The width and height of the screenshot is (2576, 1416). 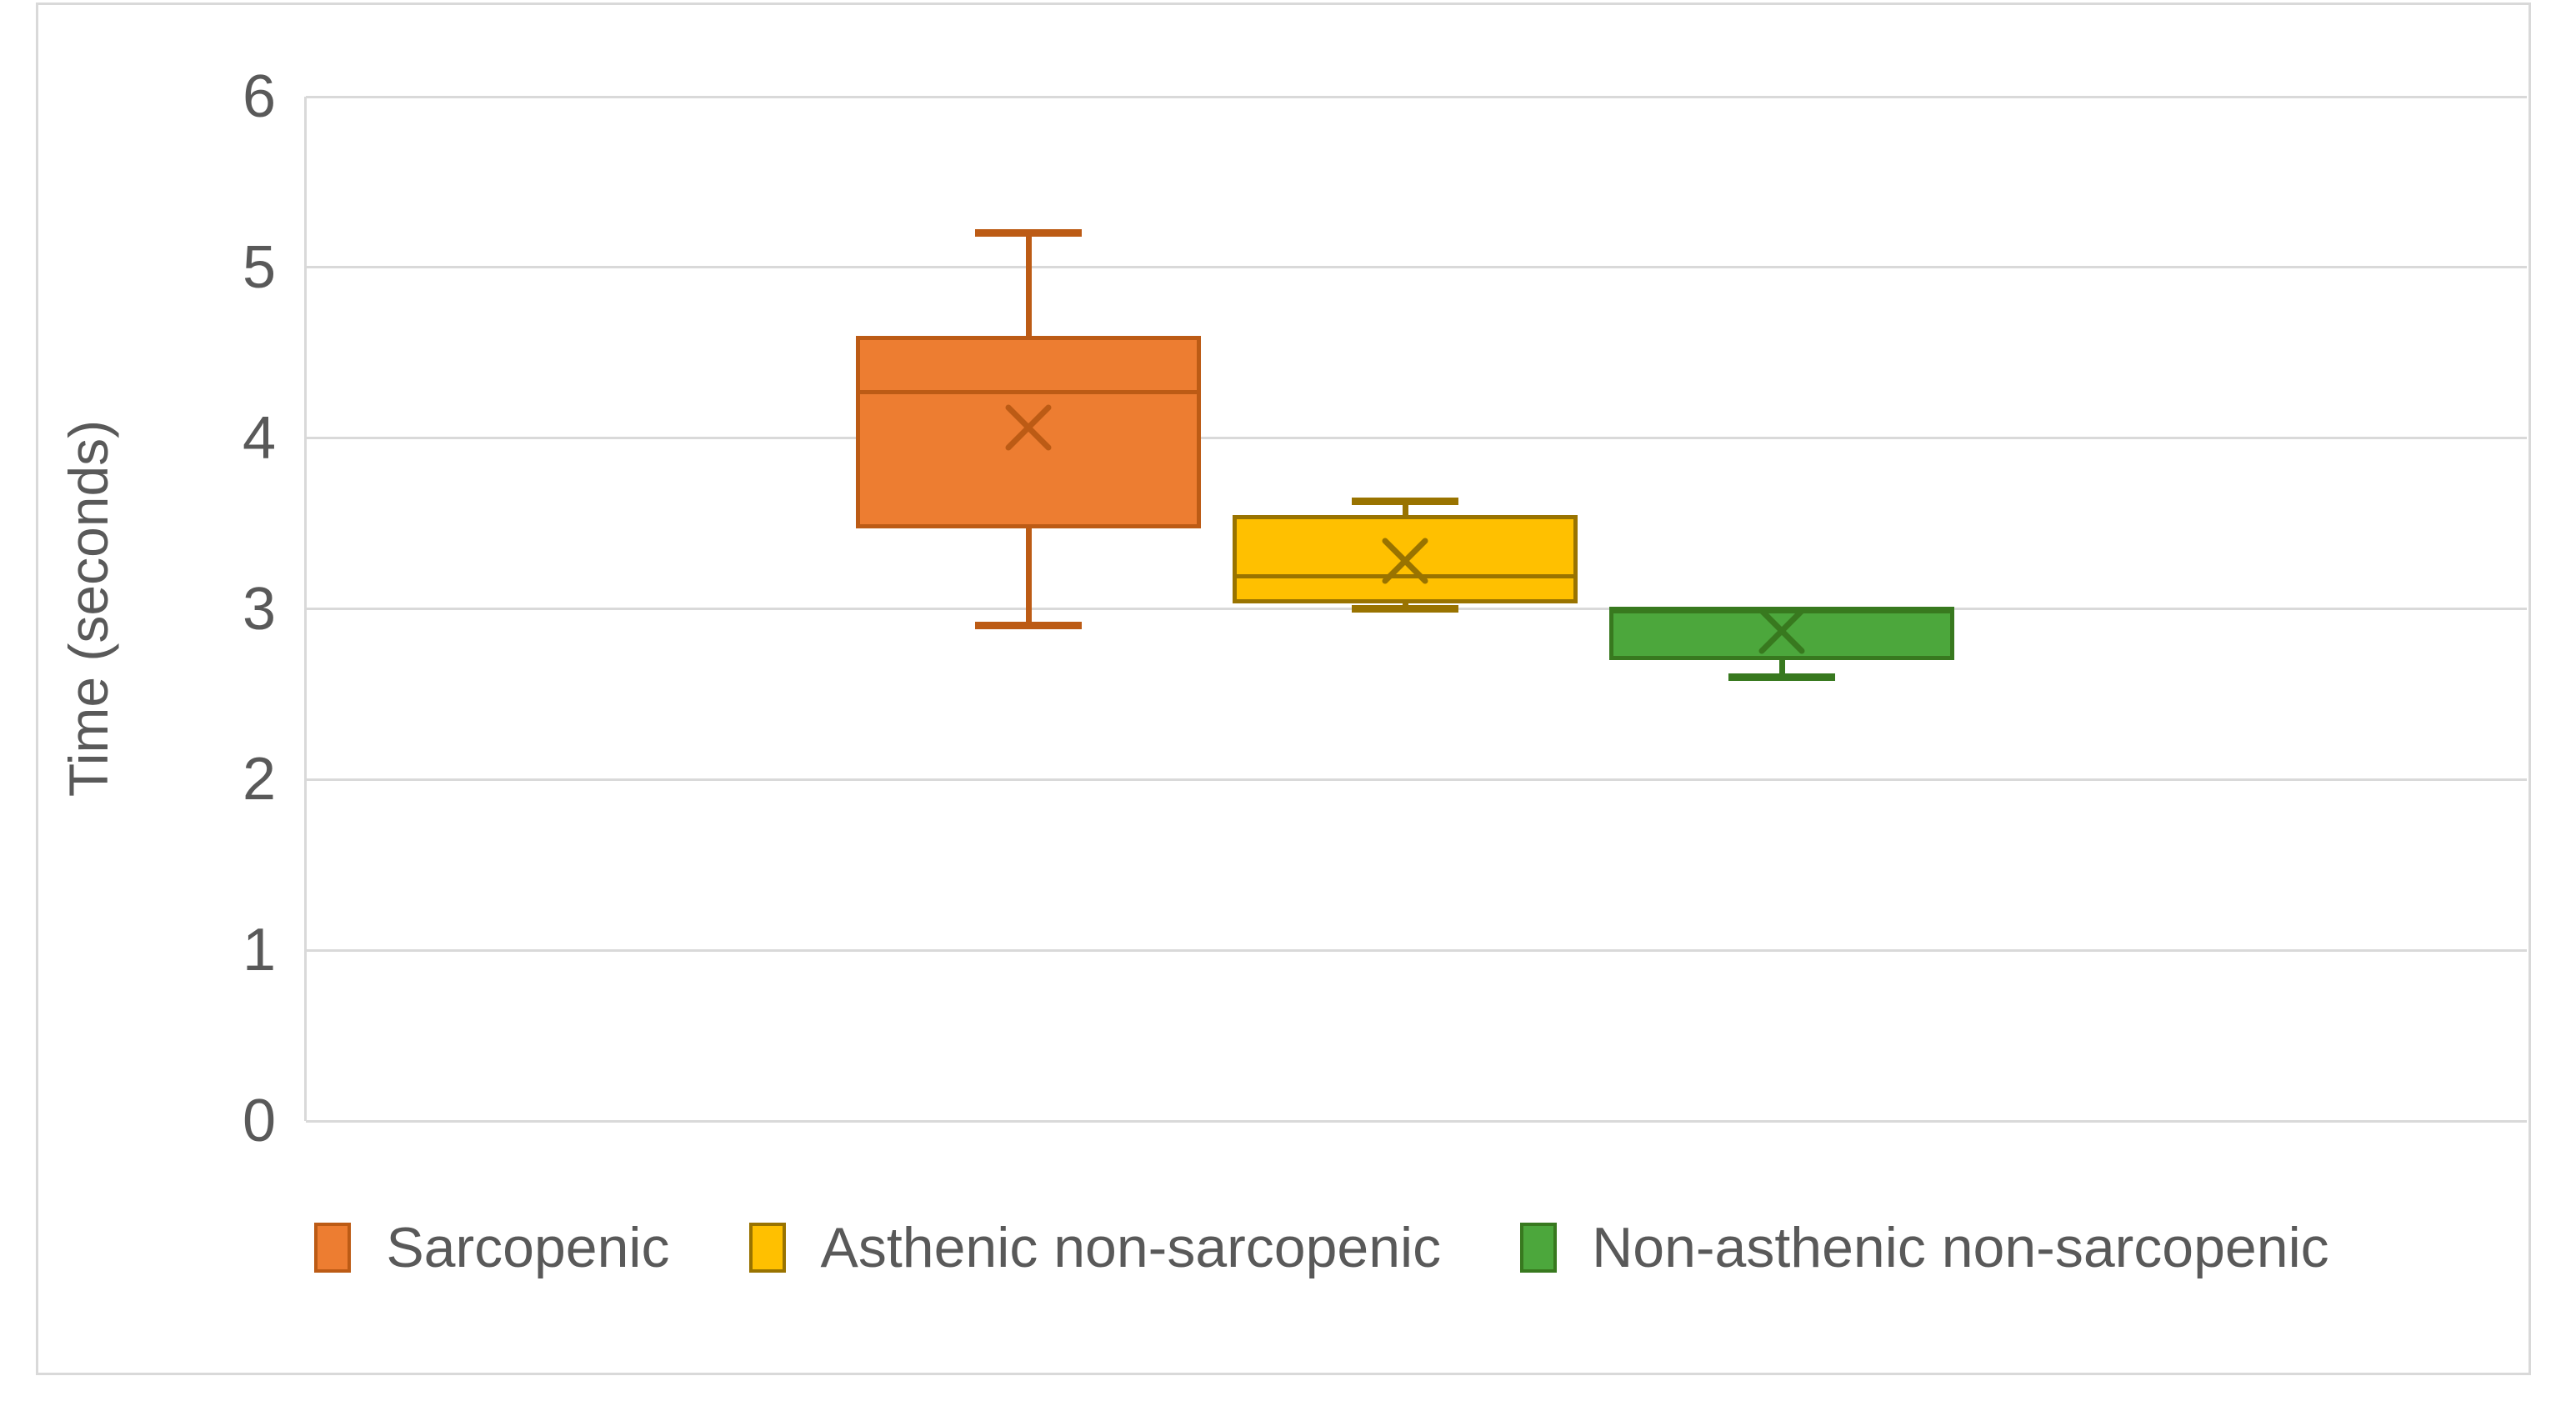 I want to click on legend-item-non-asthenic-non-sarcopenic: Non-asthenic non-sarcopenic, so click(x=1924, y=1247).